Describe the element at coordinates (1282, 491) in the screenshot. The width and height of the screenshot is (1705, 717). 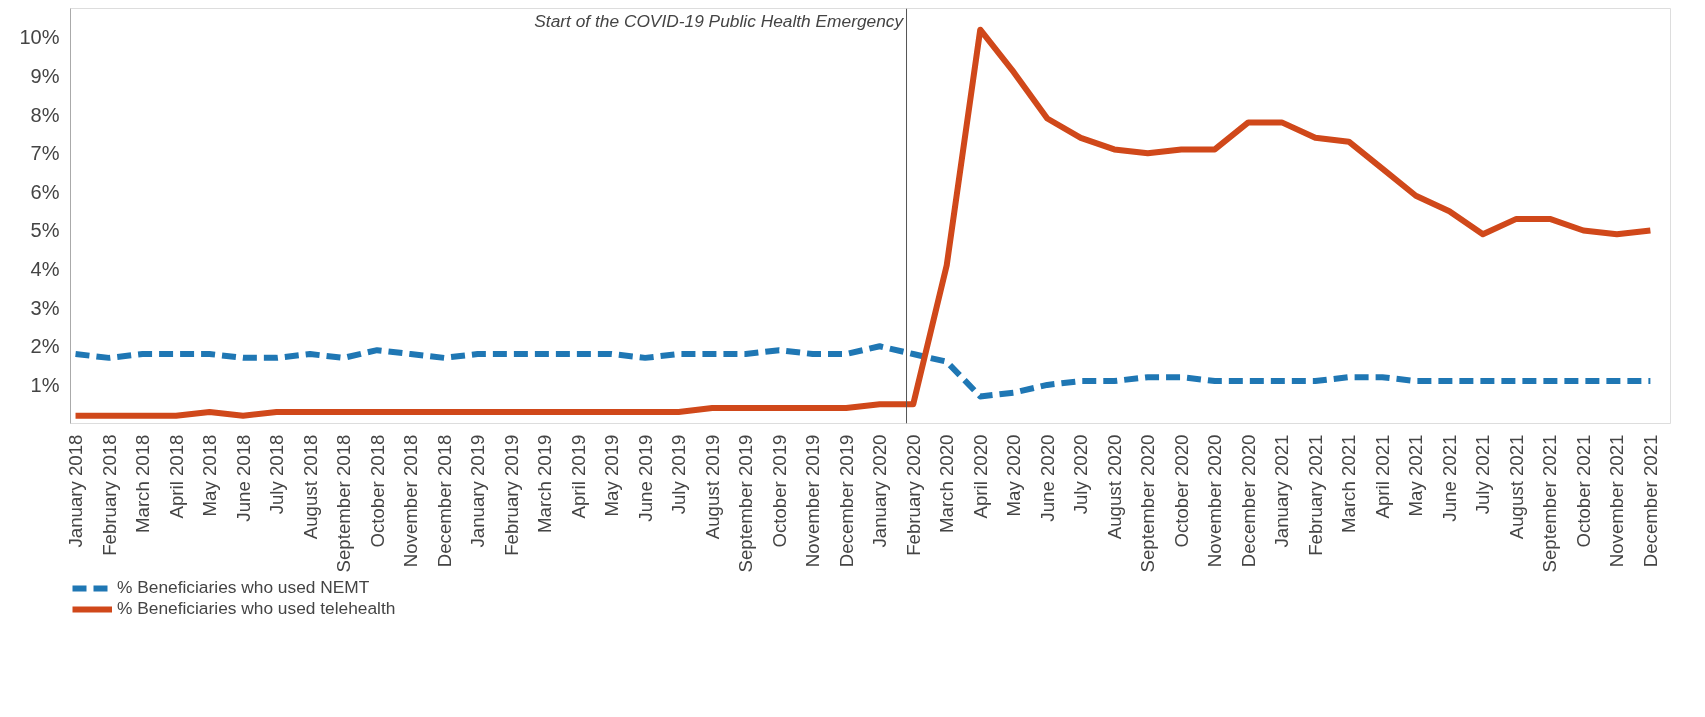
I see `x-tick-label: January 2021` at that location.